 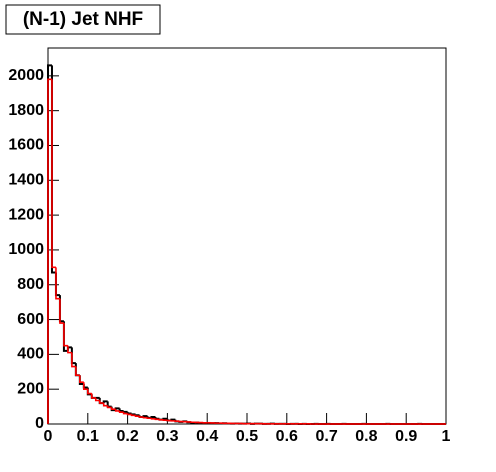 I want to click on x-tick-label: 0.4, so click(x=207, y=436).